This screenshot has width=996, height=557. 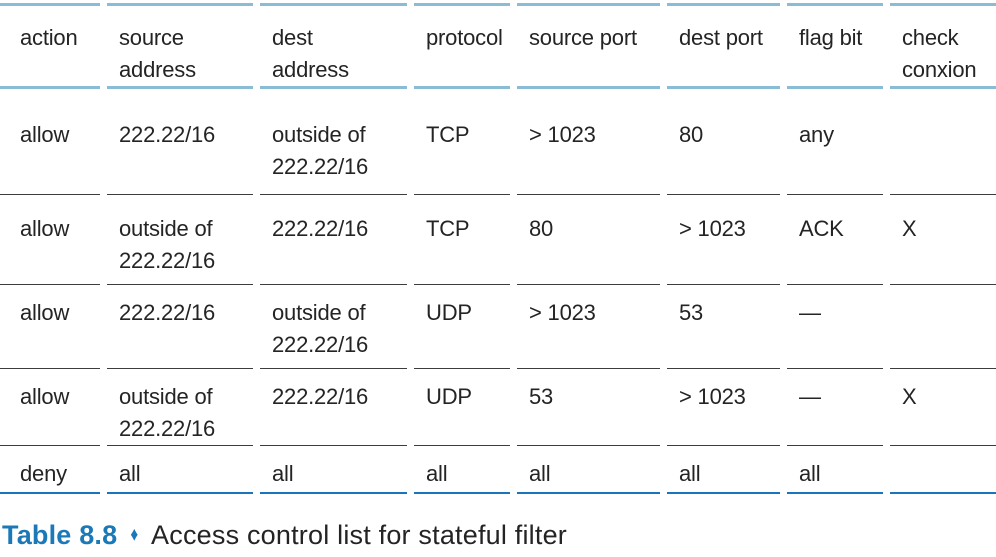 I want to click on header-cell-protocol: protocol, so click(x=462, y=46).